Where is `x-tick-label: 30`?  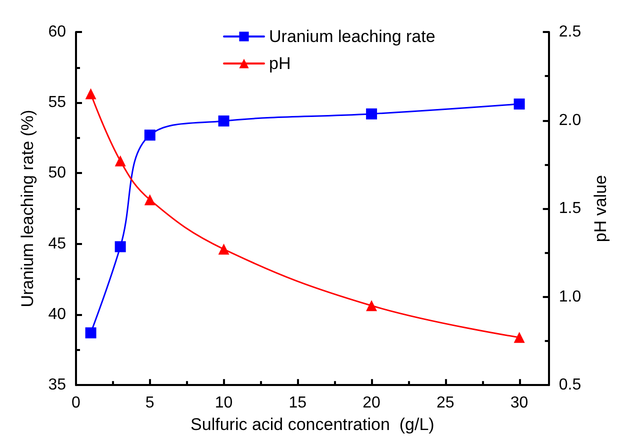
x-tick-label: 30 is located at coordinates (519, 403).